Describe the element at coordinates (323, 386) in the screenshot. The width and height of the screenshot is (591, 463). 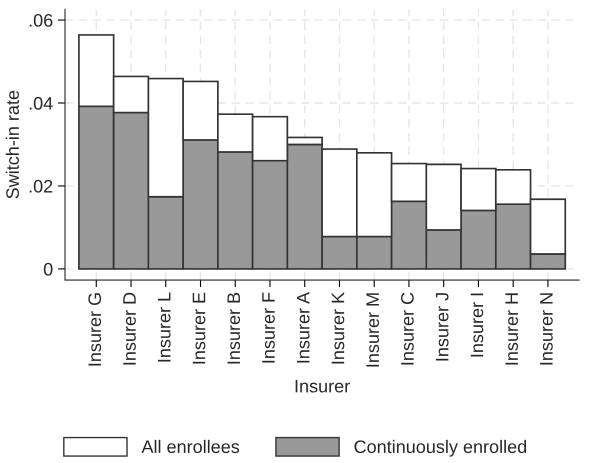
I see `x-axis-title: Insurer` at that location.